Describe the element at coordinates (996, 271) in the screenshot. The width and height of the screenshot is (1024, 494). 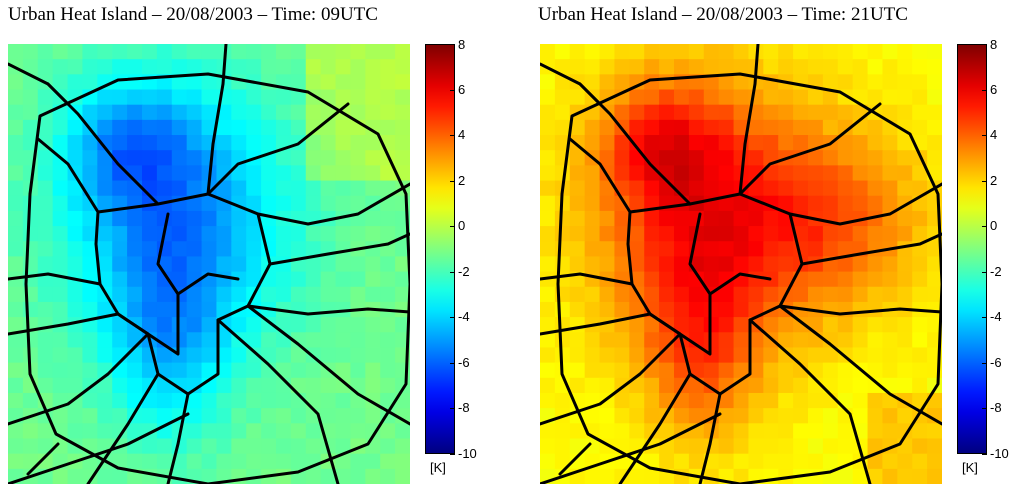
I see `colorbar-tick-label: -2` at that location.